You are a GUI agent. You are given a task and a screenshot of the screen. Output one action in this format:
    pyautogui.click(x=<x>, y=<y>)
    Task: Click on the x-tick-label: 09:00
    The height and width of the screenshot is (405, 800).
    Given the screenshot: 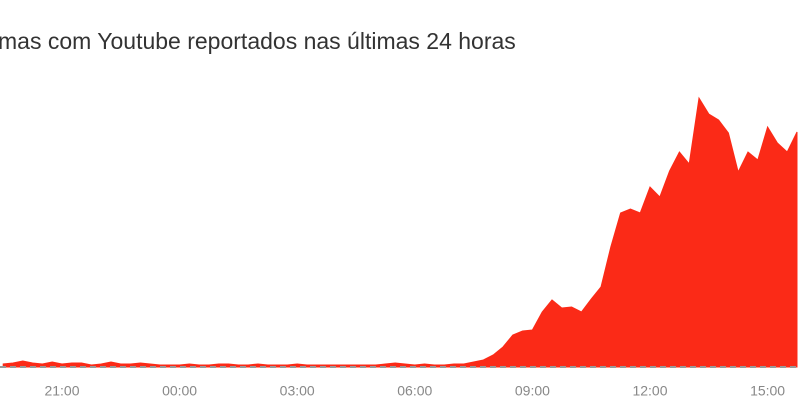 What is the action you would take?
    pyautogui.click(x=532, y=391)
    